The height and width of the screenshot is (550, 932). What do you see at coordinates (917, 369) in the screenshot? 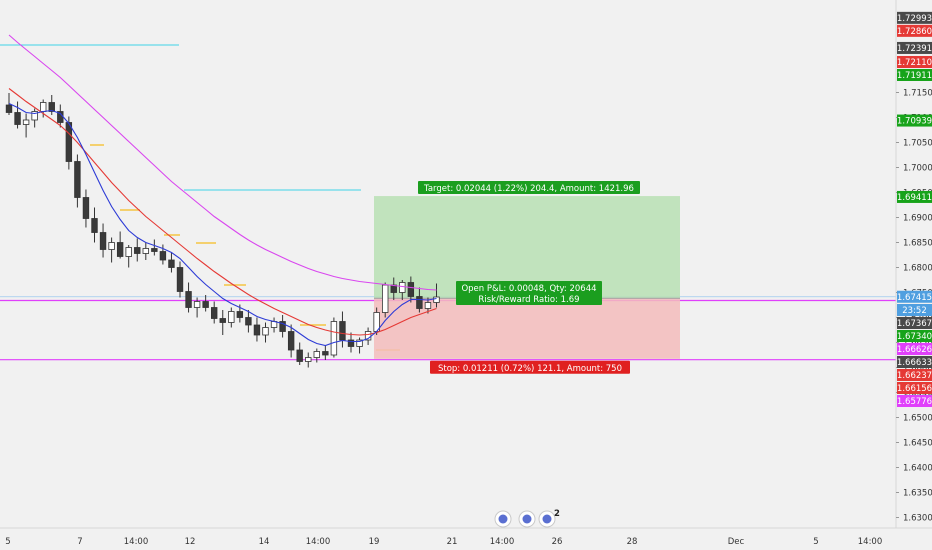
I see `price-tick-label: 1.66000` at bounding box center [917, 369].